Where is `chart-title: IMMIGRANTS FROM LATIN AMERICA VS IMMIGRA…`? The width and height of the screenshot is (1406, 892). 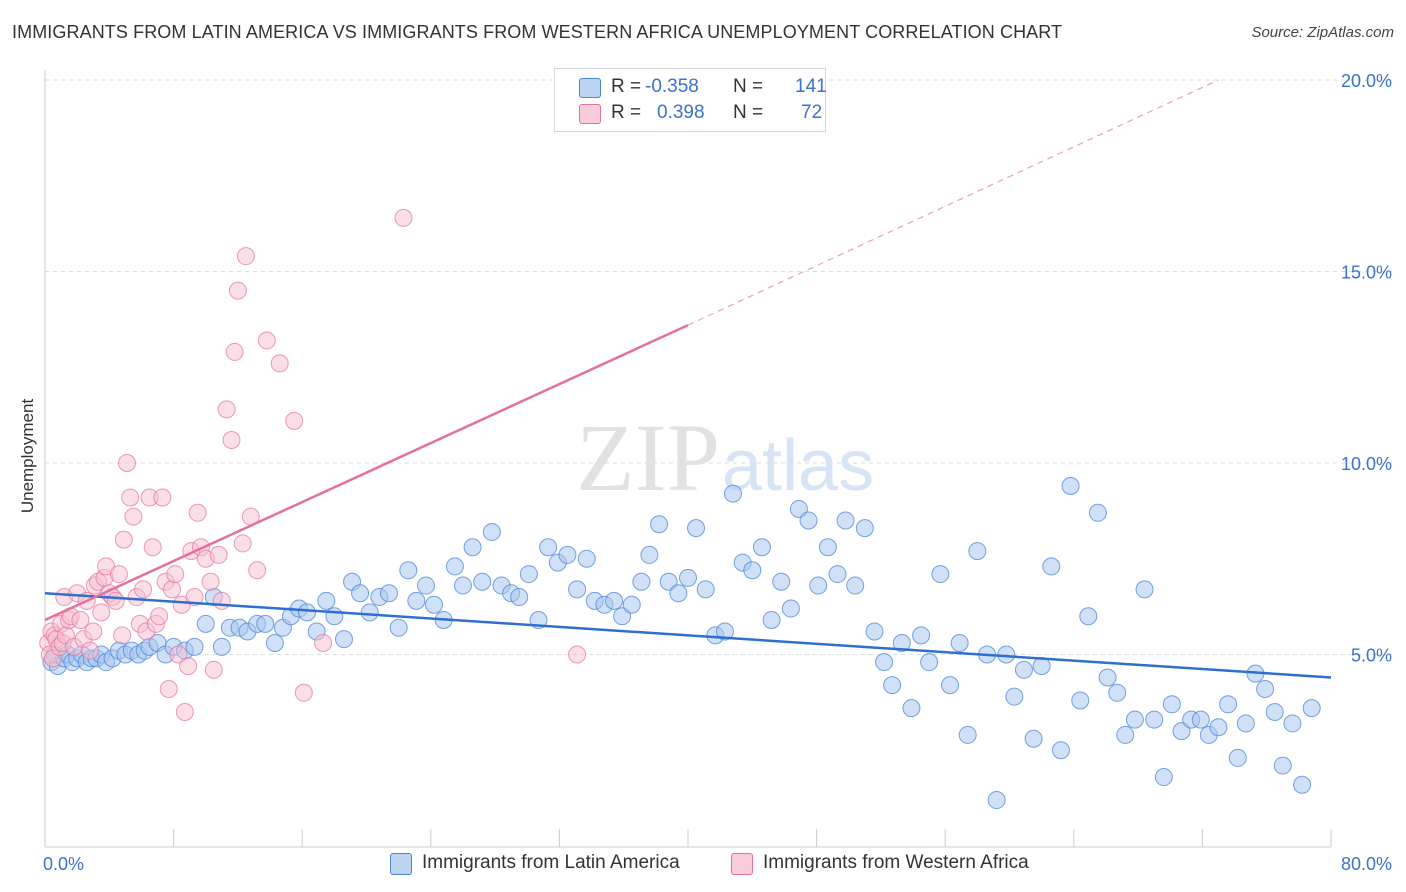
chart-title: IMMIGRANTS FROM LATIN AMERICA VS IMMIGRA… is located at coordinates (537, 32).